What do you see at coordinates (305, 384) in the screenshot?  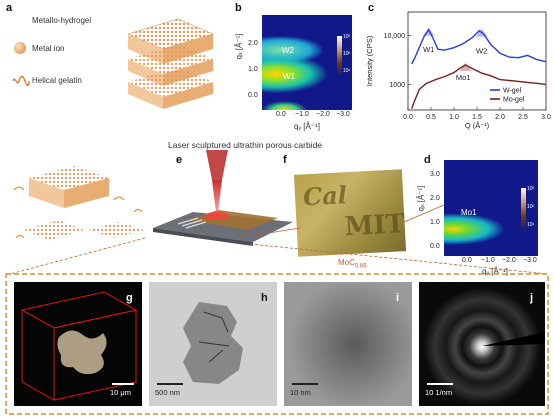 I see `scalebar-i` at bounding box center [305, 384].